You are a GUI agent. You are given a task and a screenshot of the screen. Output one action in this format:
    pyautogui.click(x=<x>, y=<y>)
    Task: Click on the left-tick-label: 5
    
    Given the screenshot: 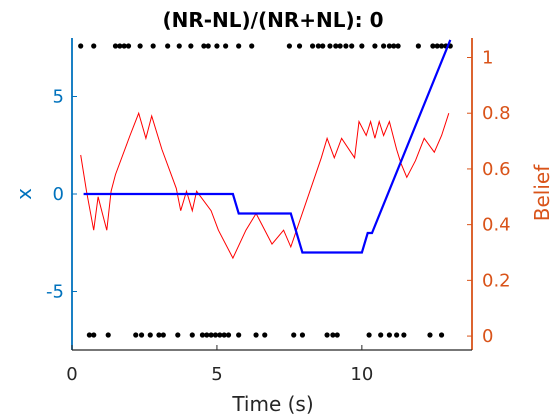 What is the action you would take?
    pyautogui.click(x=58, y=97)
    